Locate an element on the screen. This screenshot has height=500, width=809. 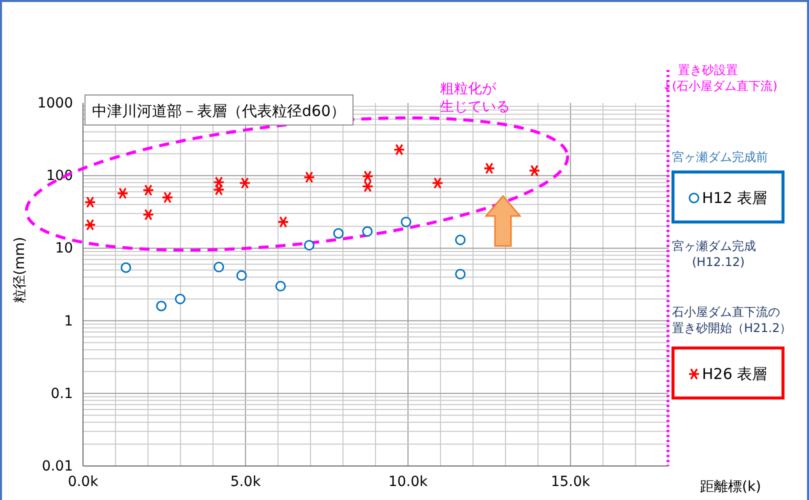
y-tick-label: 1 is located at coordinates (68, 321).